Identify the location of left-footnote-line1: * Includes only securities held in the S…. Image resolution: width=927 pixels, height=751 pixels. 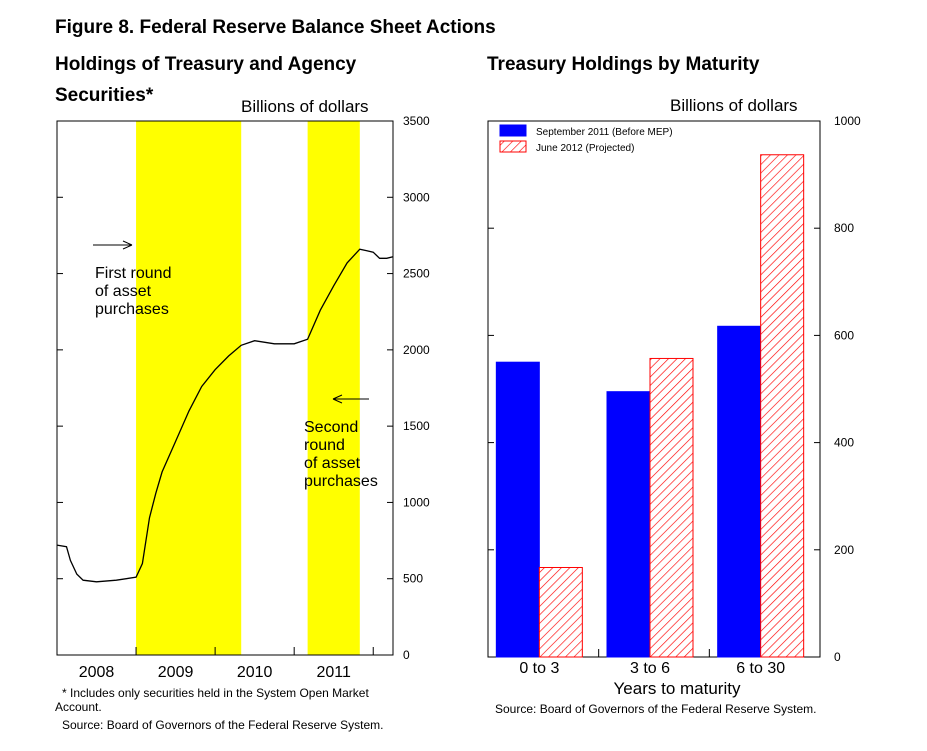
(215, 693).